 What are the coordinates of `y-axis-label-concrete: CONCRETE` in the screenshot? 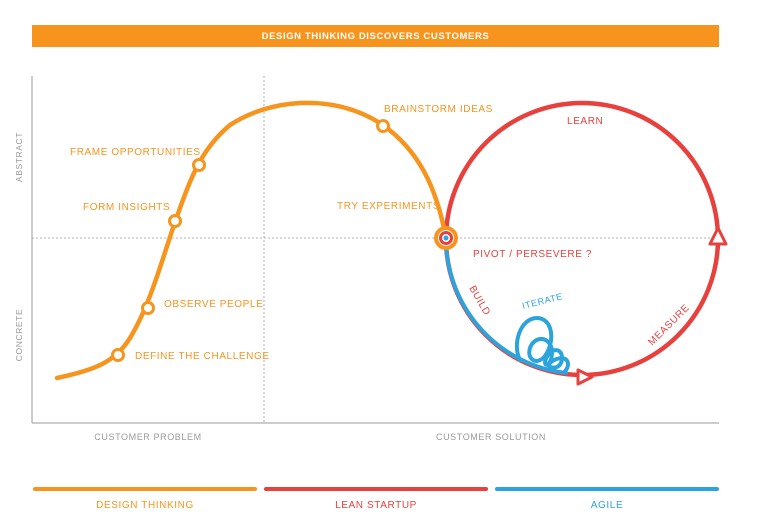 It's located at (19, 335).